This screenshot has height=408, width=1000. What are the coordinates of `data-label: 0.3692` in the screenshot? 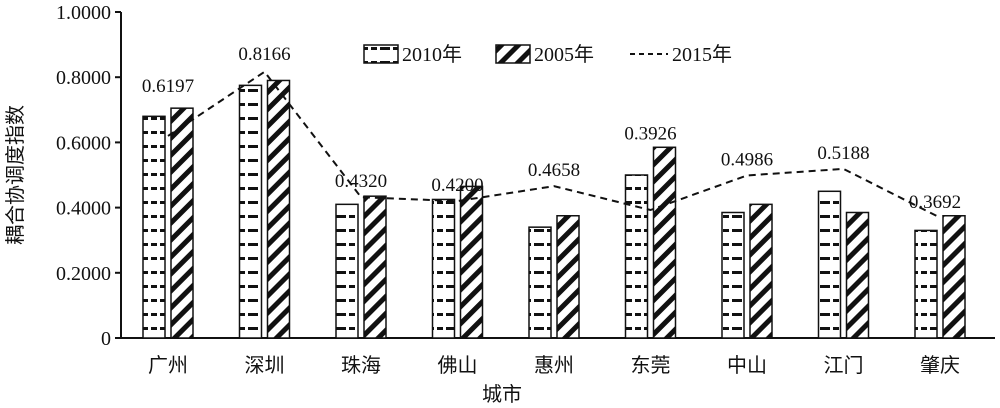 It's located at (935, 202).